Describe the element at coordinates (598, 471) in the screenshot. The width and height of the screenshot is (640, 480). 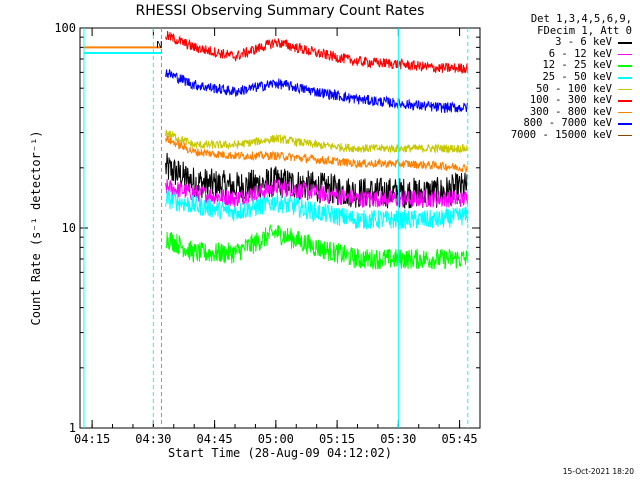
I see `footer-timestamp: 15-Oct-2021 18:20` at that location.